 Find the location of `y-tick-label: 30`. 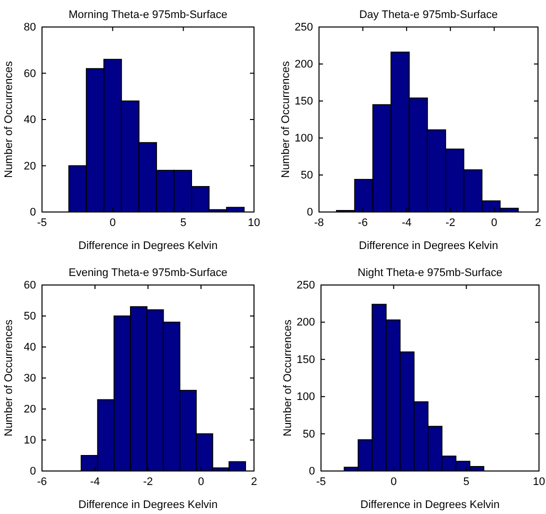

y-tick-label: 30 is located at coordinates (30, 378).